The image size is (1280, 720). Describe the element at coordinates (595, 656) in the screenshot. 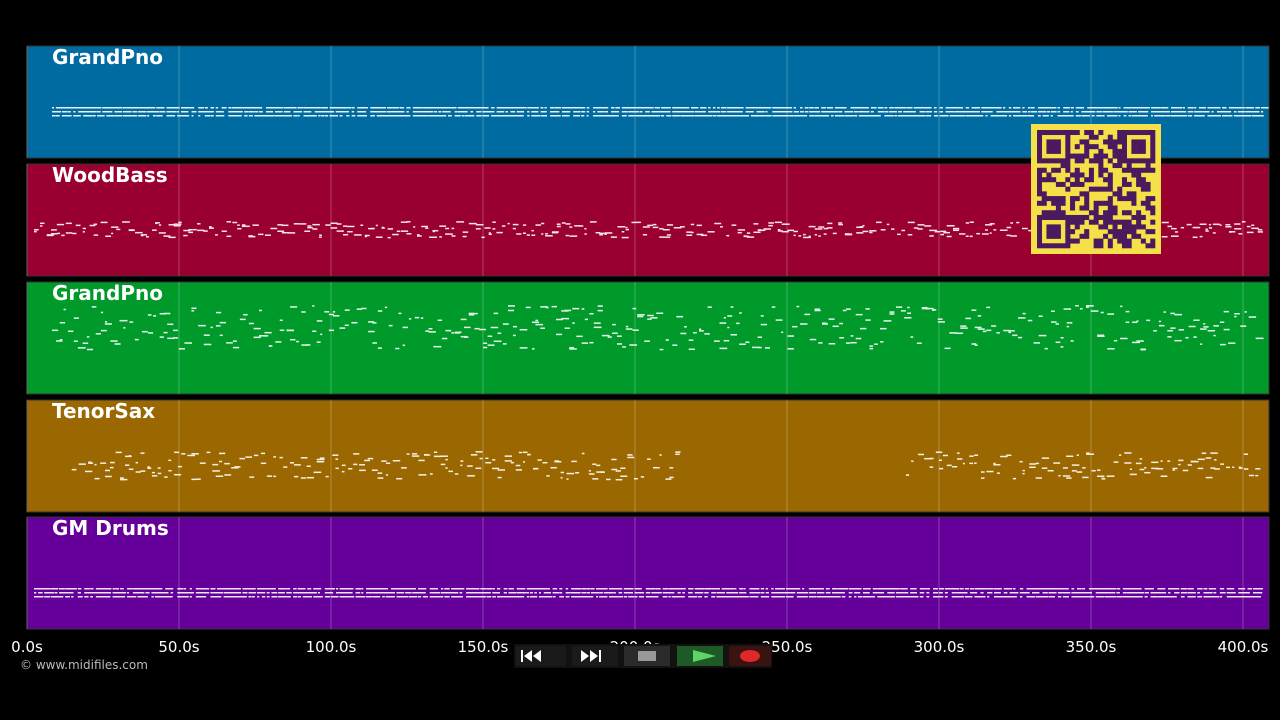

I see `forward-button` at that location.